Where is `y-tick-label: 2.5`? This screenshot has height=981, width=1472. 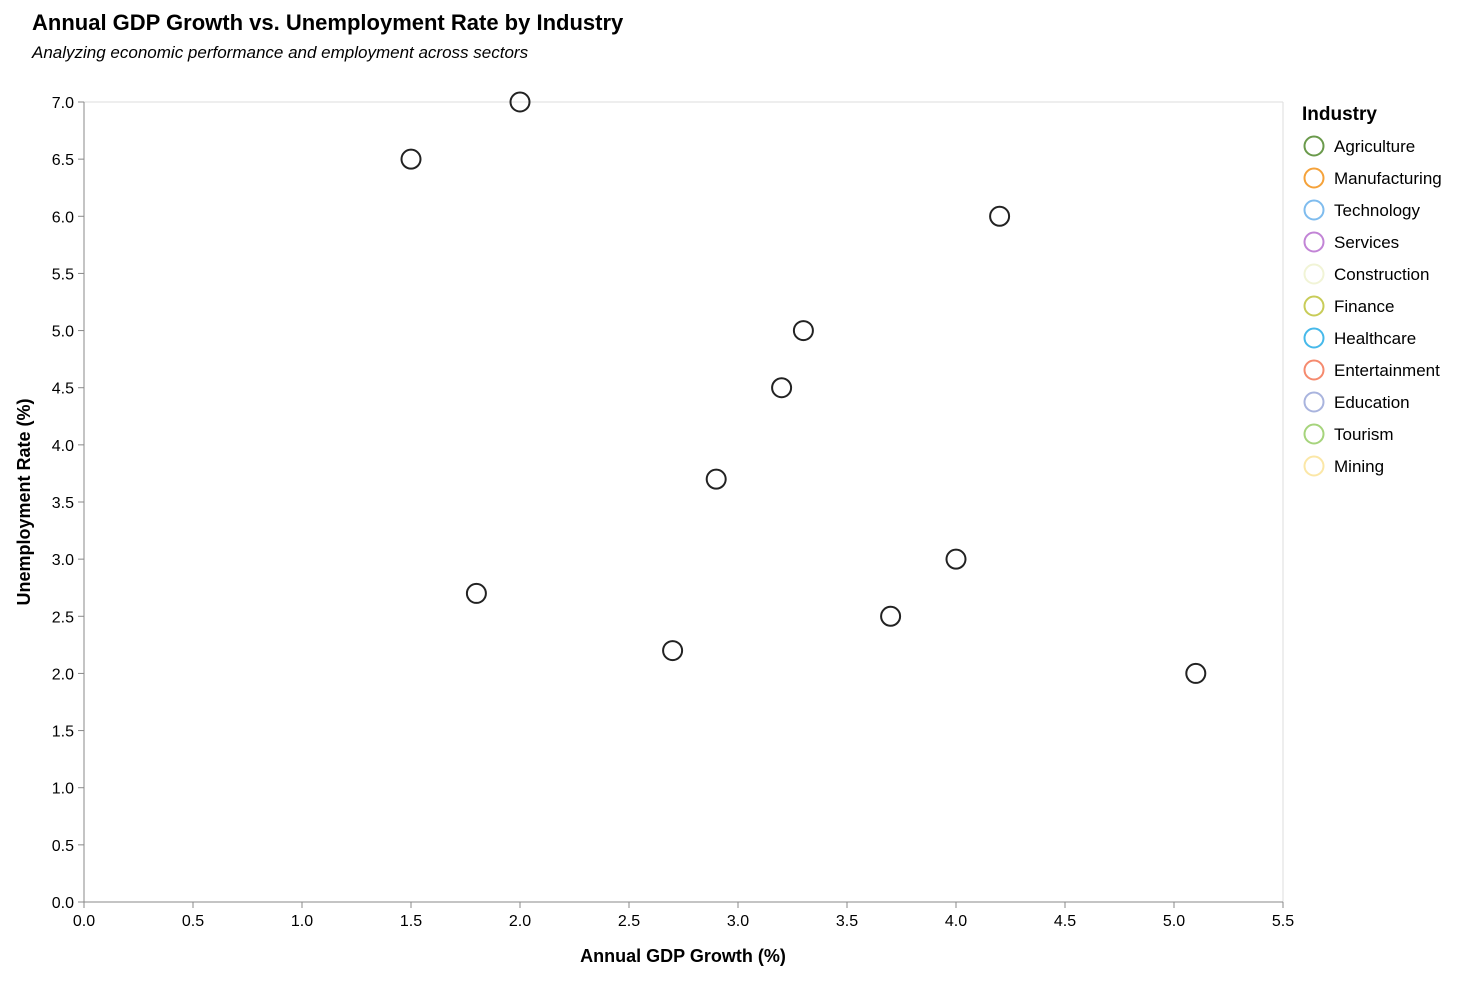 y-tick-label: 2.5 is located at coordinates (63, 617).